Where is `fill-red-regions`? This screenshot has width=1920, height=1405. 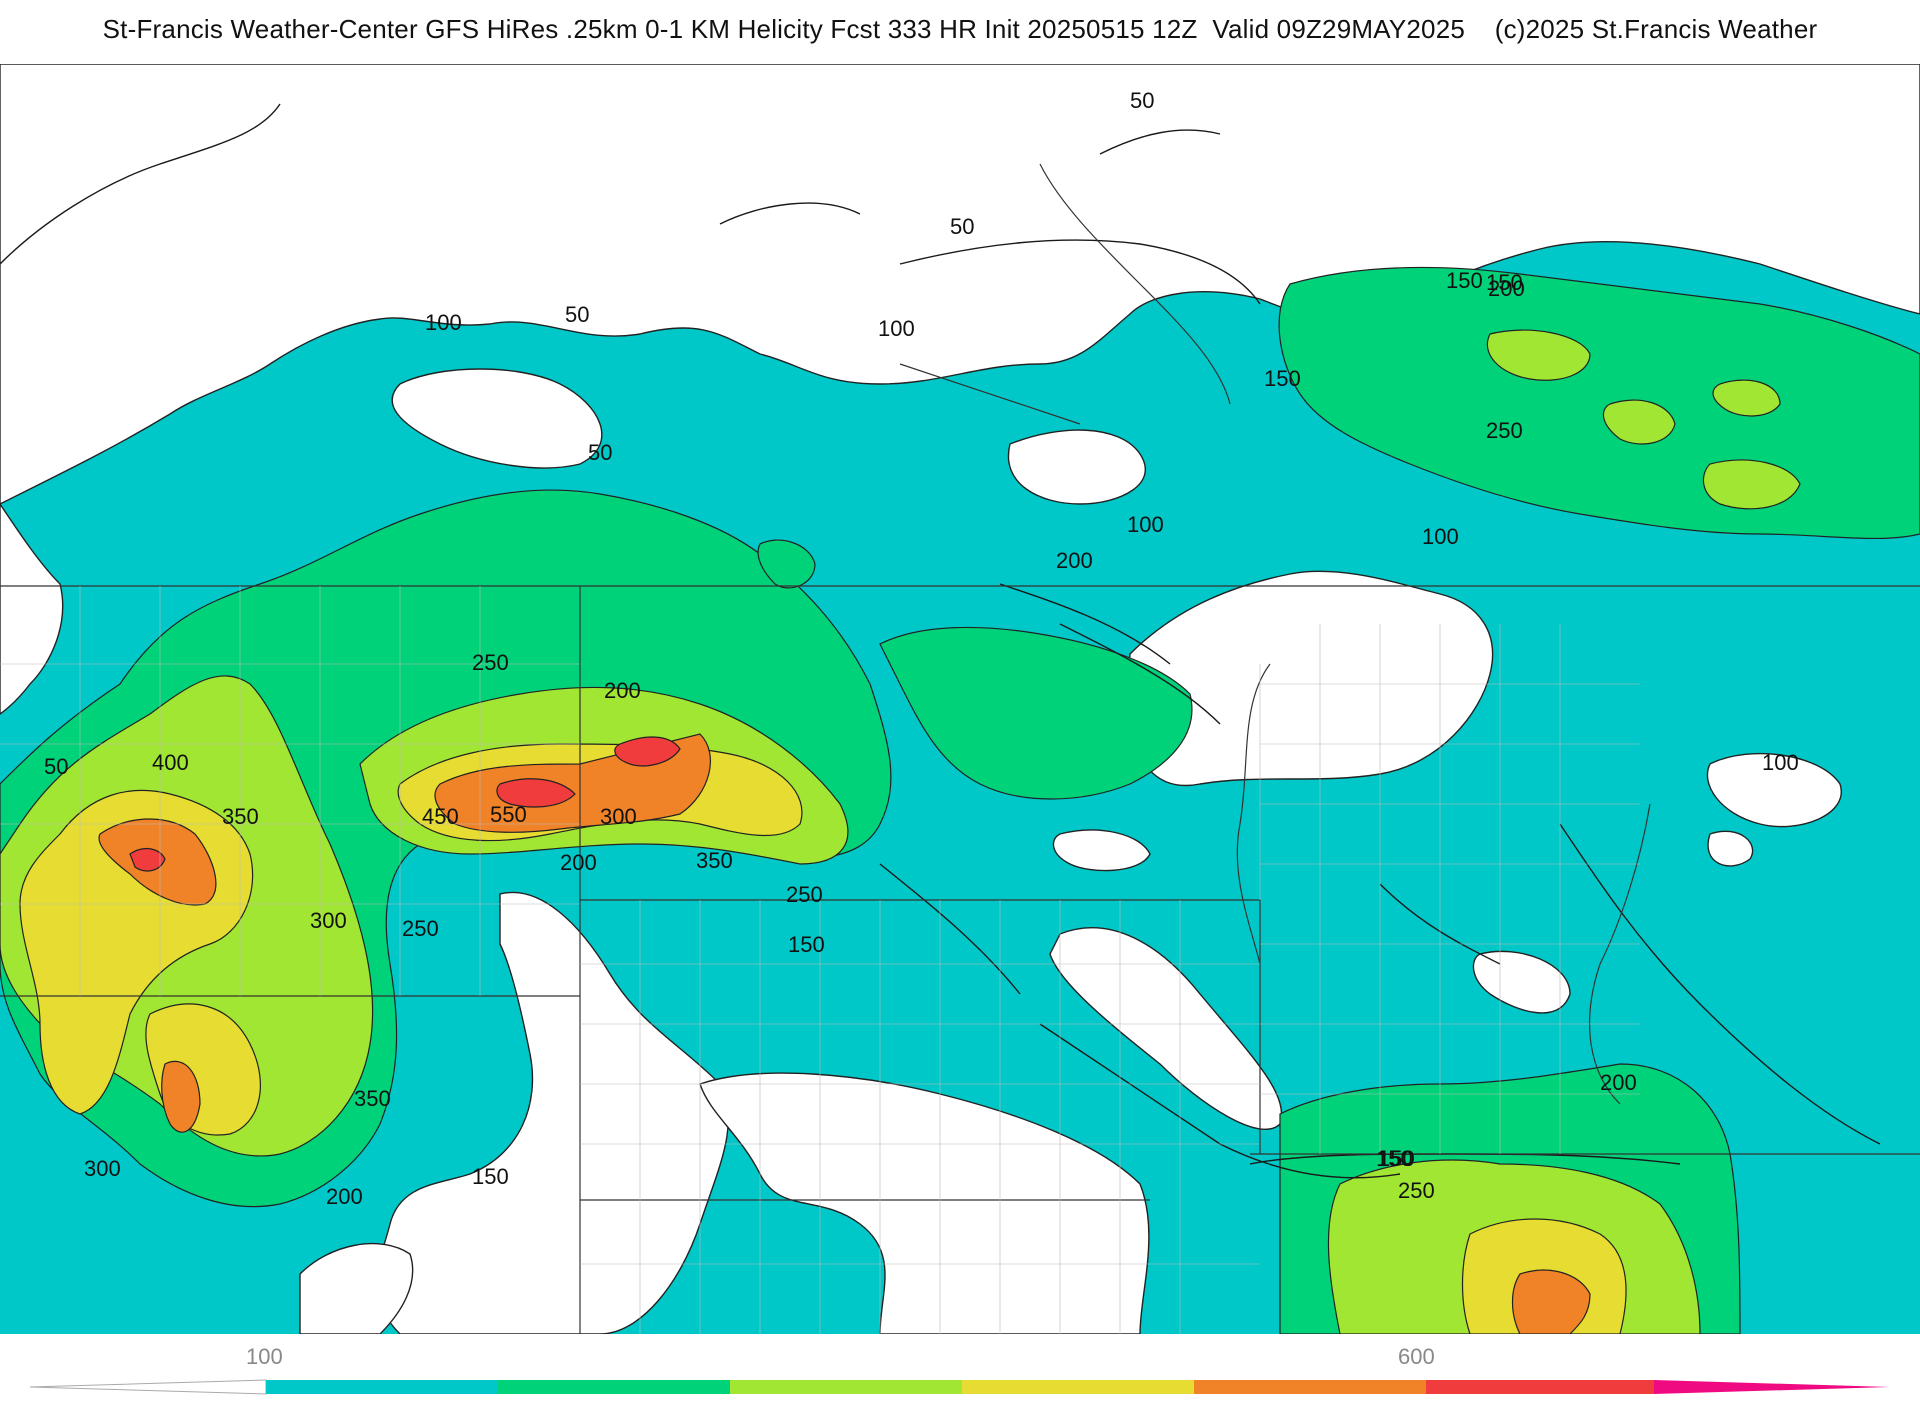
fill-red-regions is located at coordinates (405, 804).